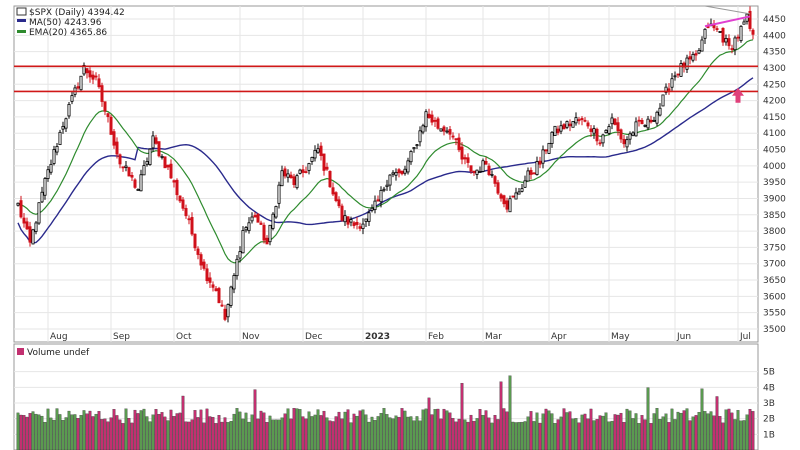 The width and height of the screenshot is (800, 450). I want to click on price-tick-label: 4200, so click(774, 102).